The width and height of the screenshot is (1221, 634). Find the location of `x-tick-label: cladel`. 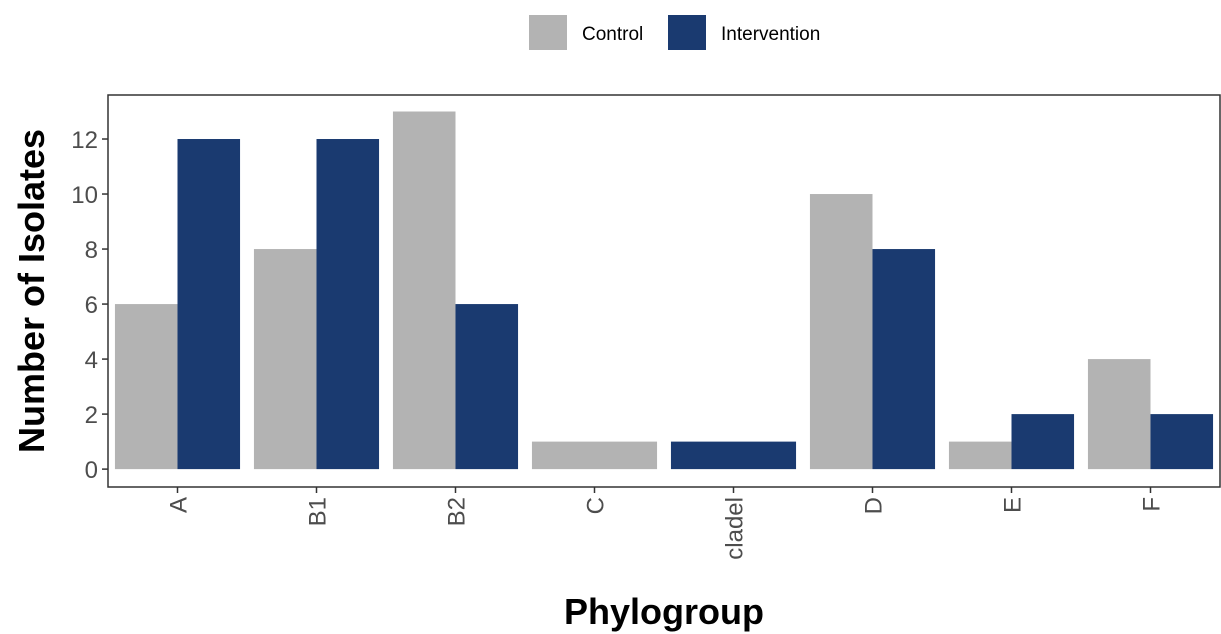

x-tick-label: cladel is located at coordinates (735, 528).